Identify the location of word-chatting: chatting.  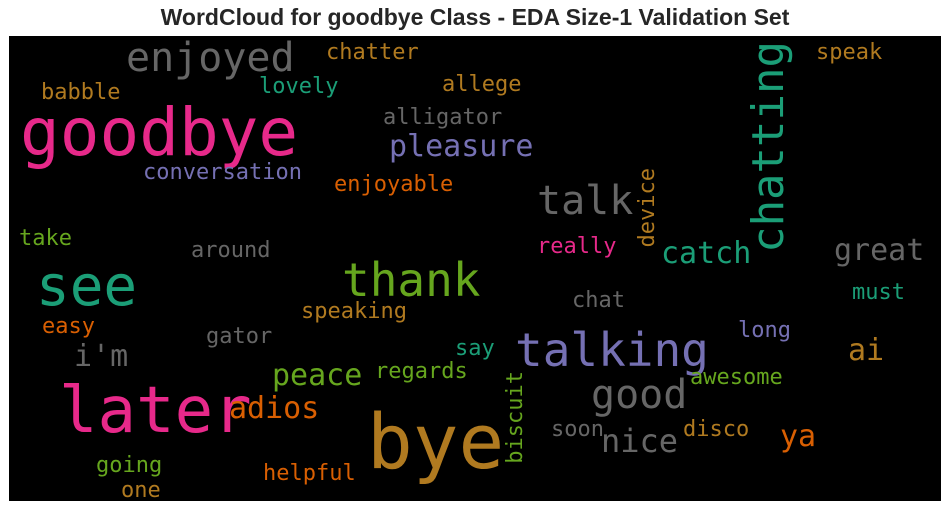
(768, 147).